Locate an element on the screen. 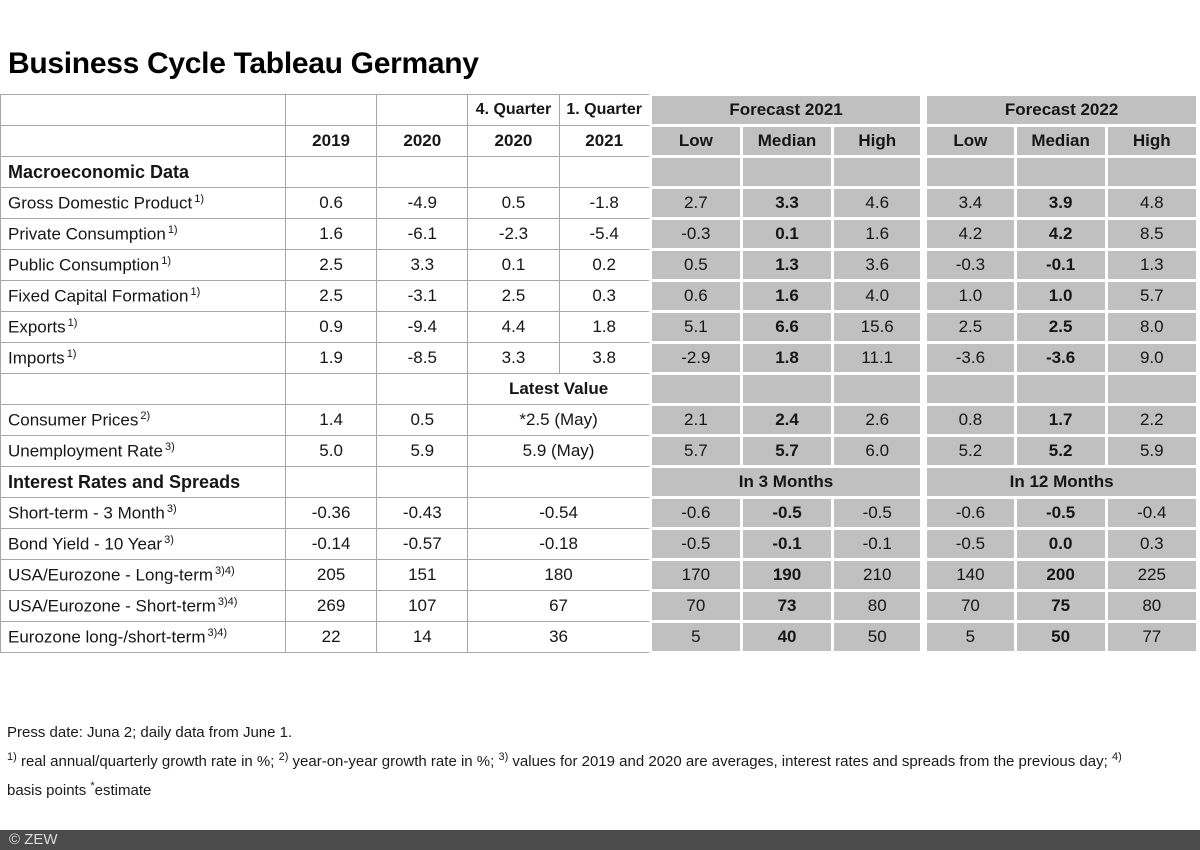 The image size is (1200, 850). forecast-value-cell: 170 is located at coordinates (695, 575).